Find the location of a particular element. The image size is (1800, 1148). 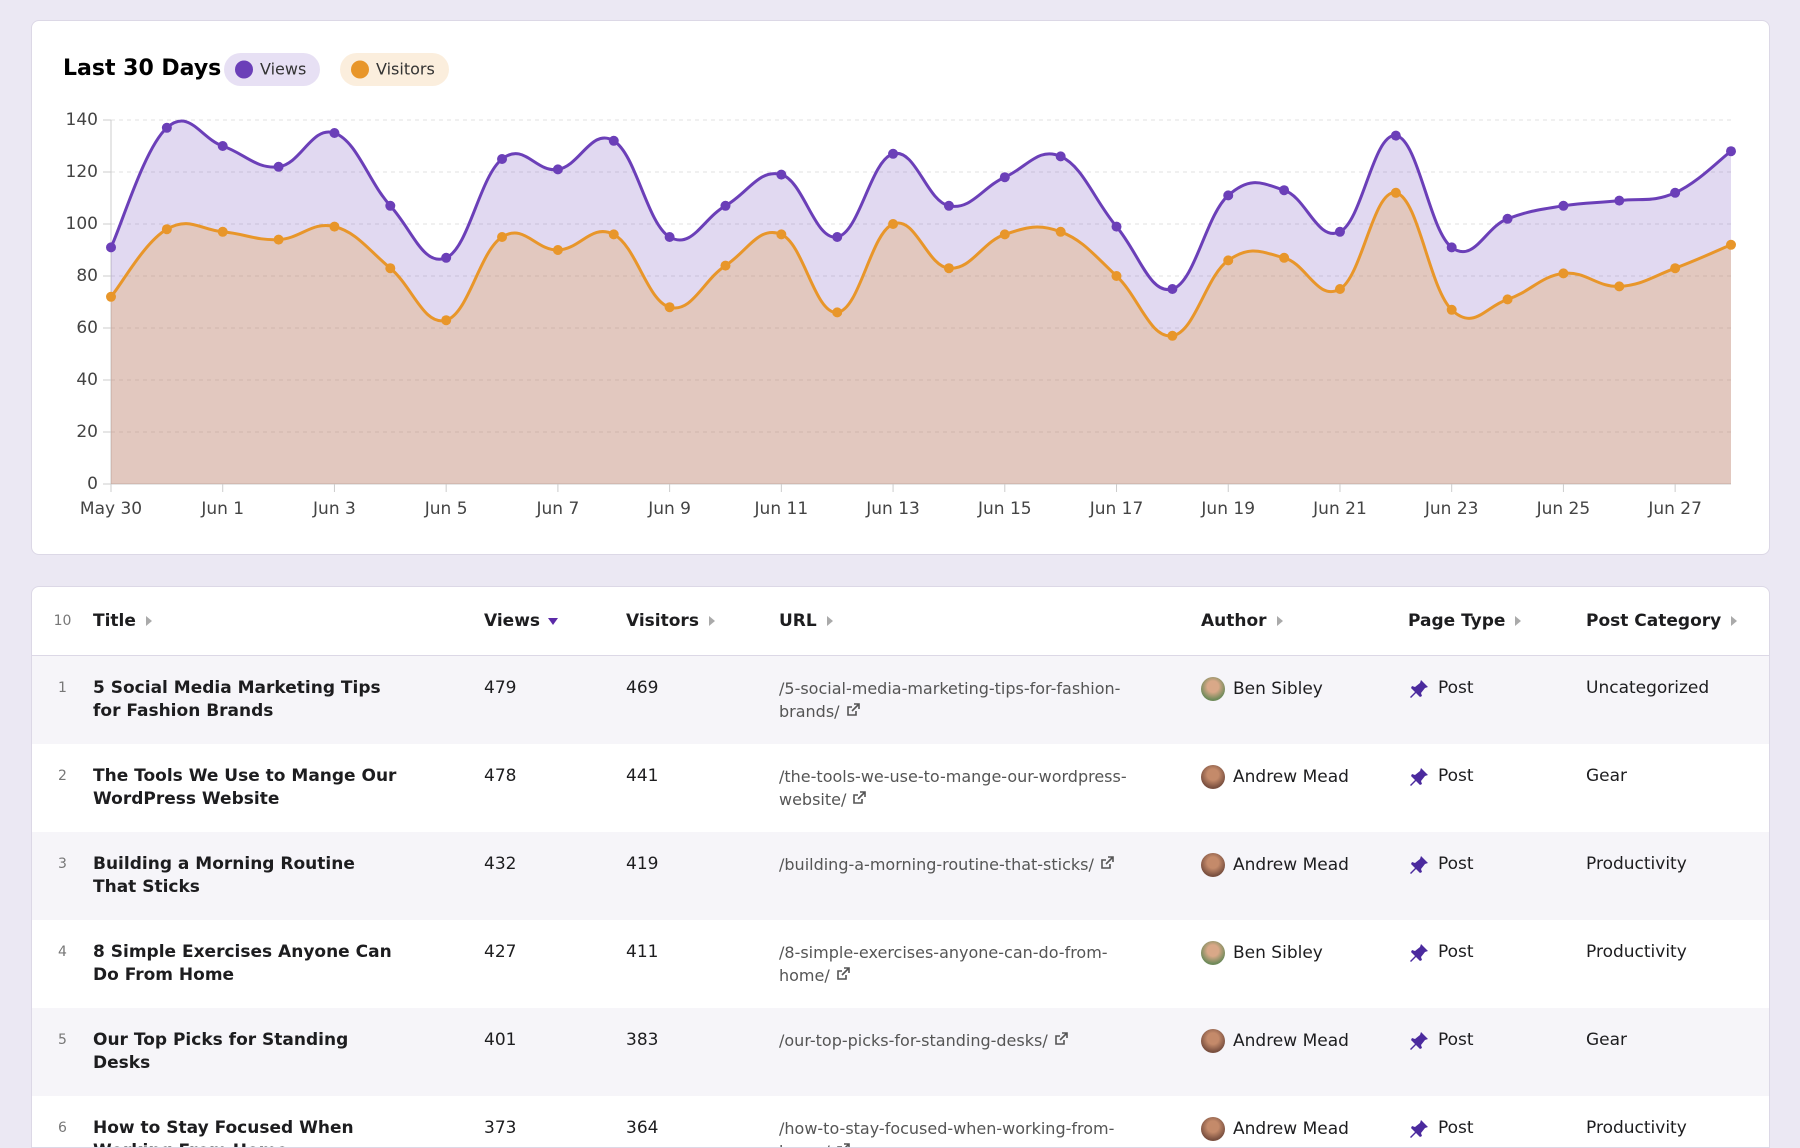

post-title: Our Top Picks for Standing Desks is located at coordinates (221, 1051).